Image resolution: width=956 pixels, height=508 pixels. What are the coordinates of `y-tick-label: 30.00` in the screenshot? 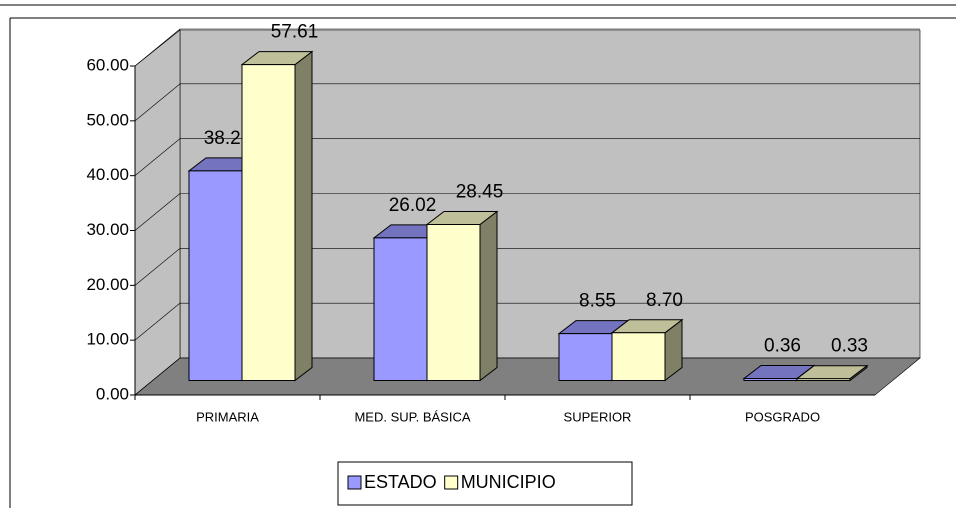 It's located at (107, 229).